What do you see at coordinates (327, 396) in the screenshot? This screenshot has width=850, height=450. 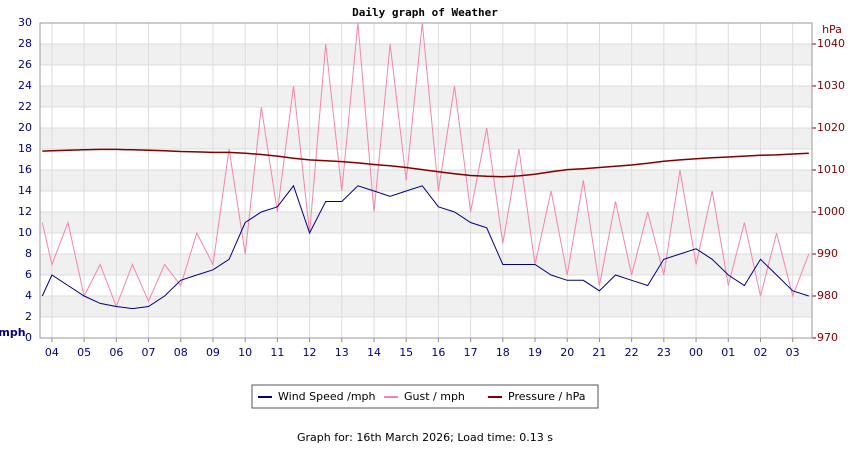 I see `legend-label: Wind Speed /mph` at bounding box center [327, 396].